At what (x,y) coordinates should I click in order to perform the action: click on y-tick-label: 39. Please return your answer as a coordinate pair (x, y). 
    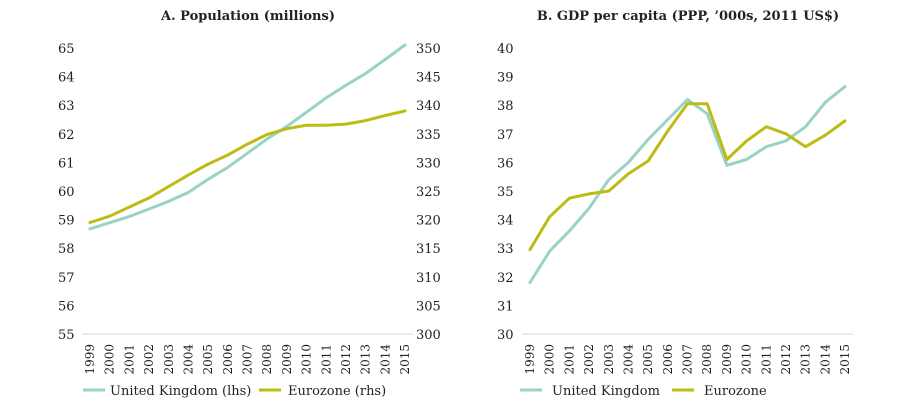
    Looking at the image, I should click on (505, 78).